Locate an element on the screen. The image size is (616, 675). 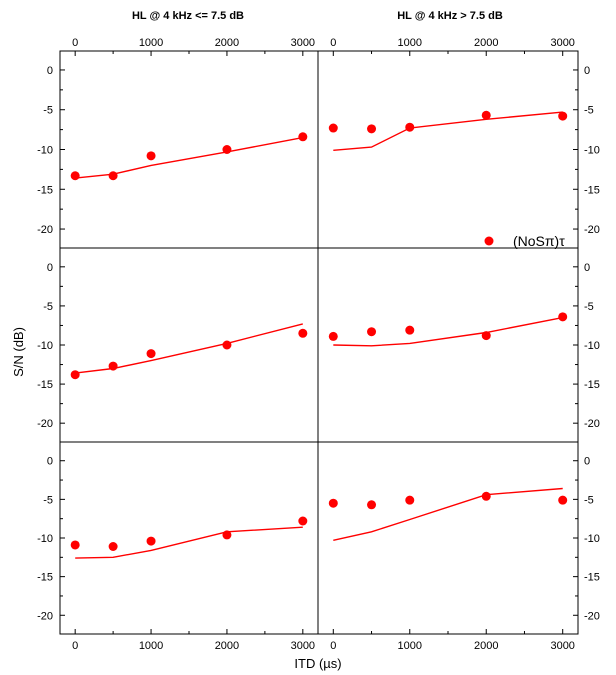
panel-bottom-left: 0 -5 -10 -15 -20 0 1000 2000 3000 is located at coordinates (178, 546).